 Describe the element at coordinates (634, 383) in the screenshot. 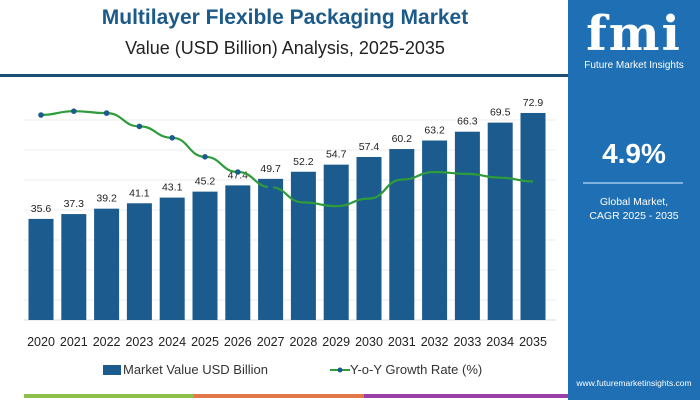

I see `website-link: www.futuremarketinsights.com` at that location.